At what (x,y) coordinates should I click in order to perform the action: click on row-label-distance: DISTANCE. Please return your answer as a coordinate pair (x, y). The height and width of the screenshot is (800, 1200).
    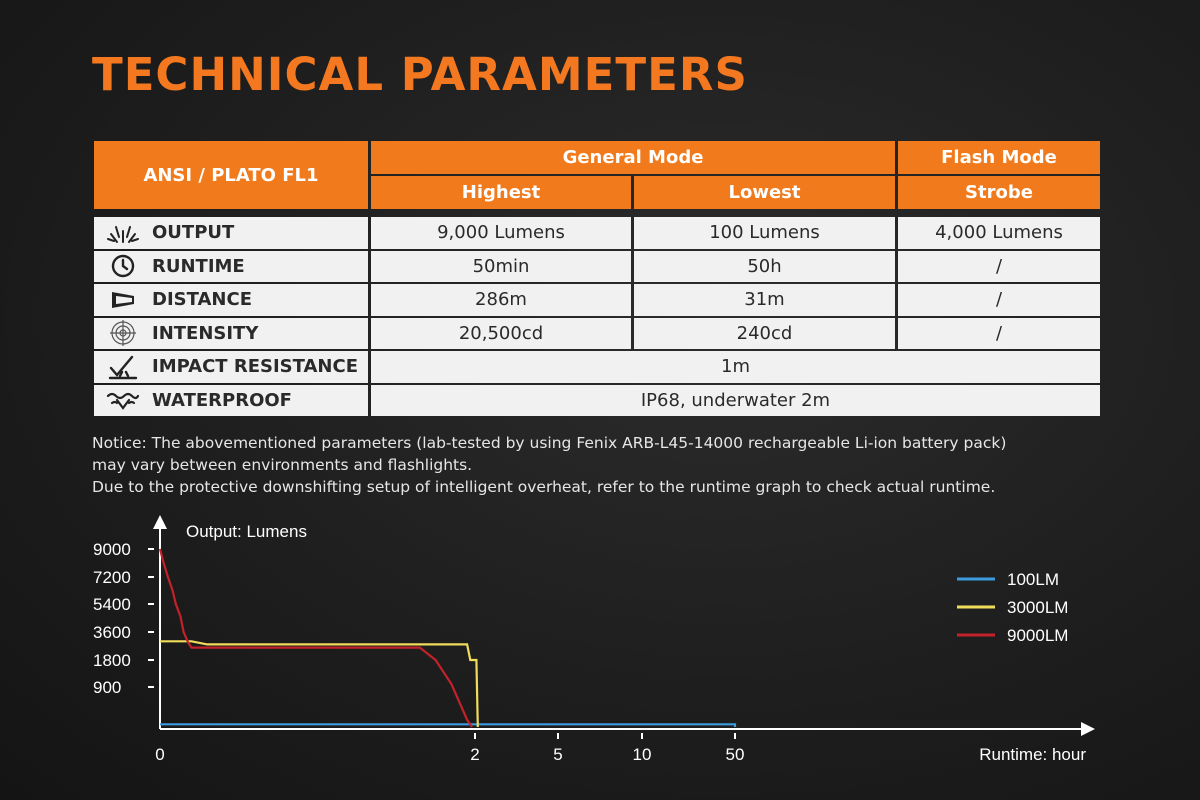
    Looking at the image, I should click on (231, 300).